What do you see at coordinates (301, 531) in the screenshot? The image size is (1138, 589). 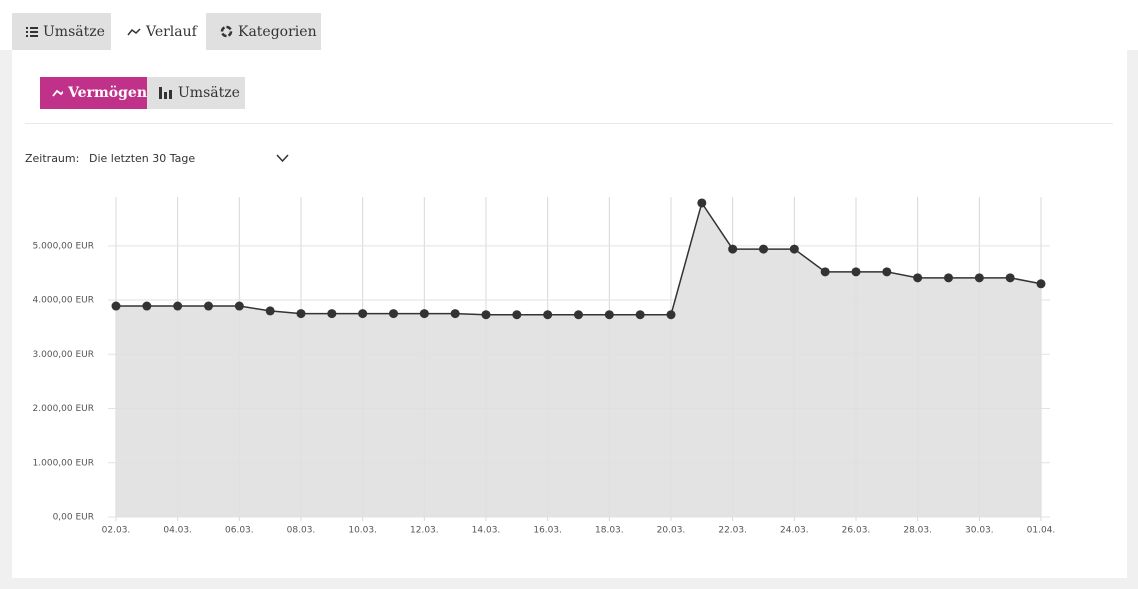 I see `x-tick-label: 08.03.` at bounding box center [301, 531].